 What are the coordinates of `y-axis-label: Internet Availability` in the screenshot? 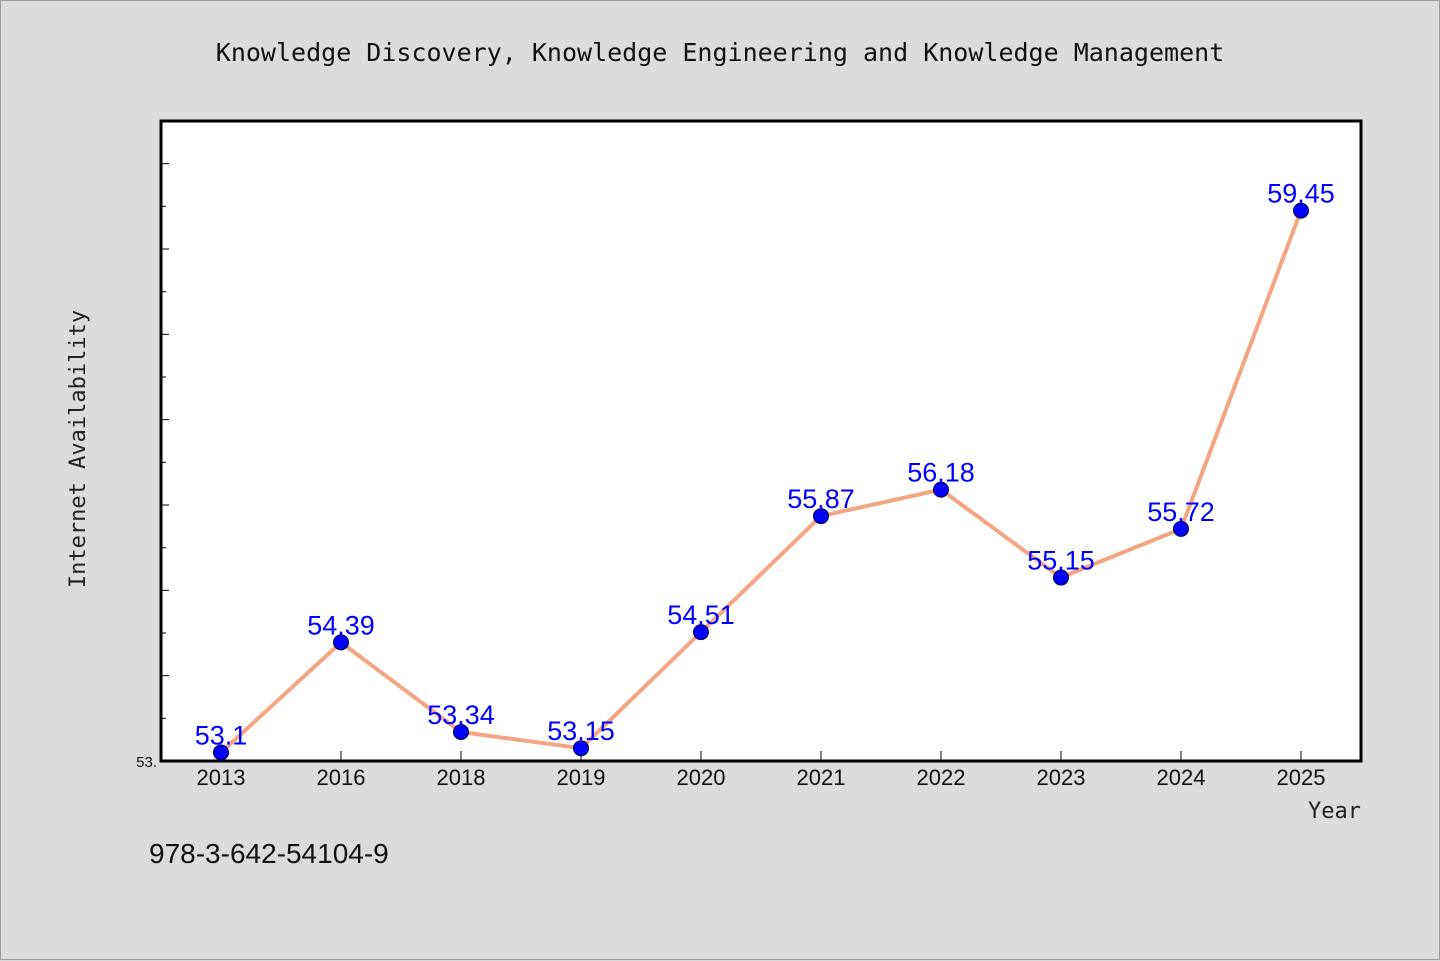 It's located at (78, 449).